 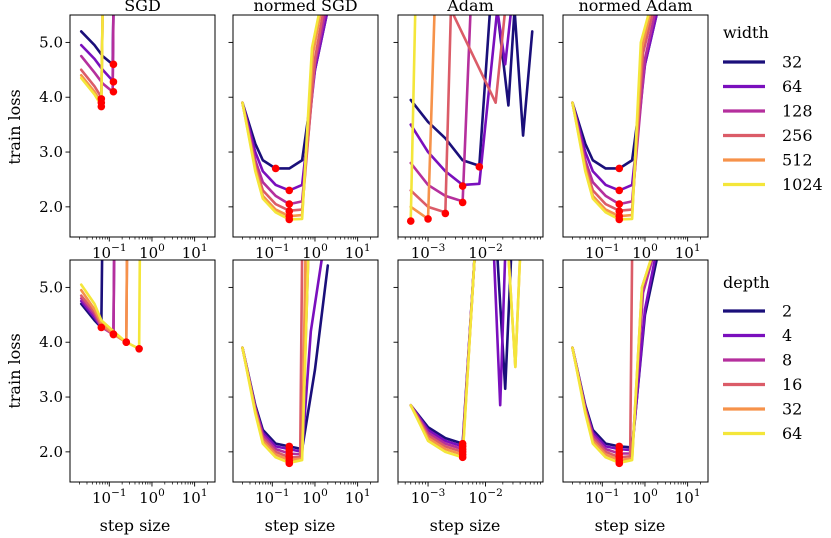 I want to click on panel-title: Adam, so click(x=470, y=7).